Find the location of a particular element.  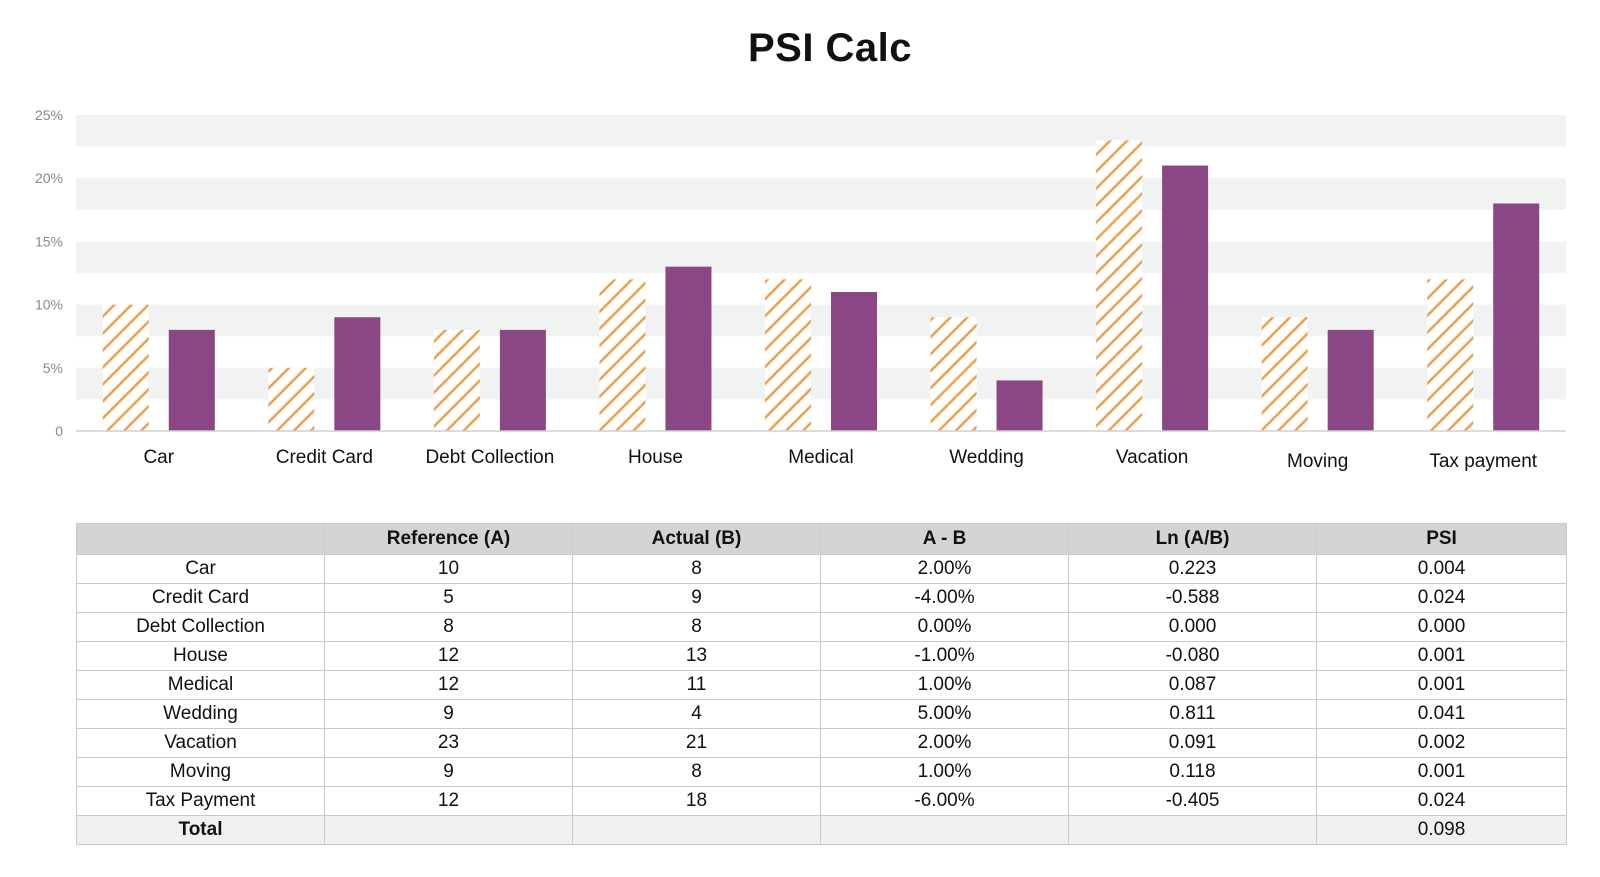

table-row: Credit Card 5 9 -4.00% -0.588 0.024 is located at coordinates (821, 598).